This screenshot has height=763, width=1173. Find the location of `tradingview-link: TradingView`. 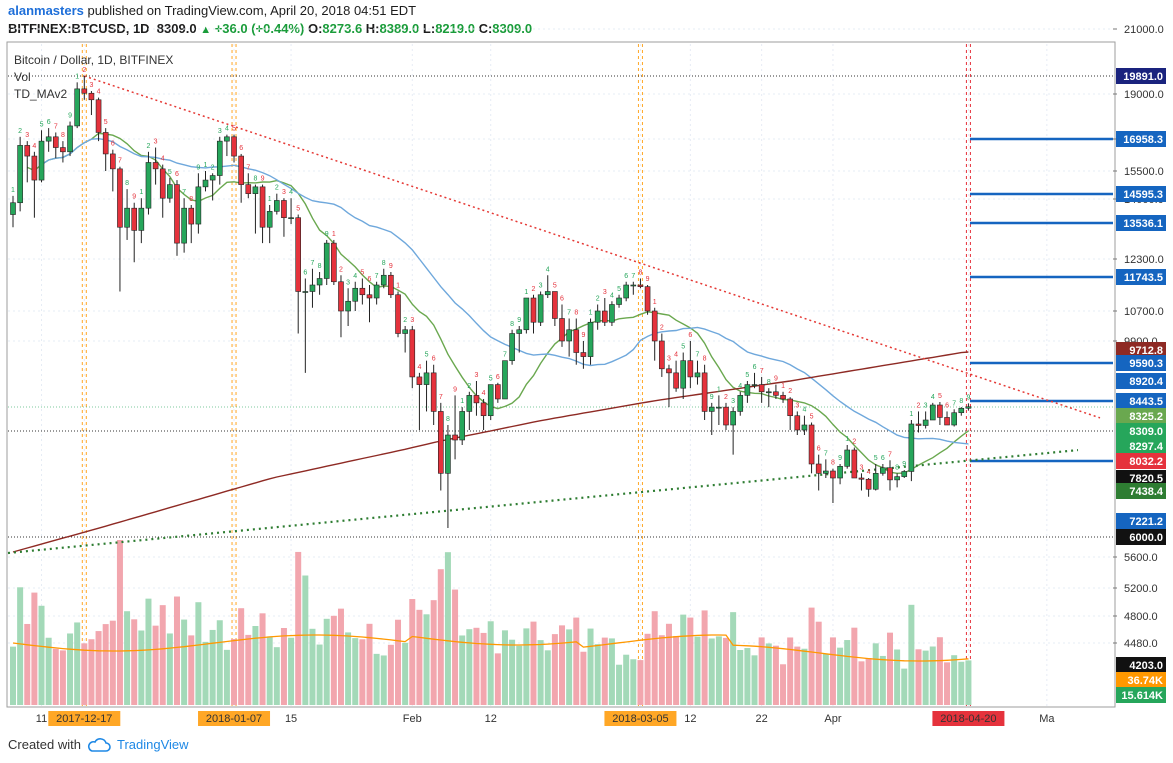

tradingview-link: TradingView is located at coordinates (152, 744).